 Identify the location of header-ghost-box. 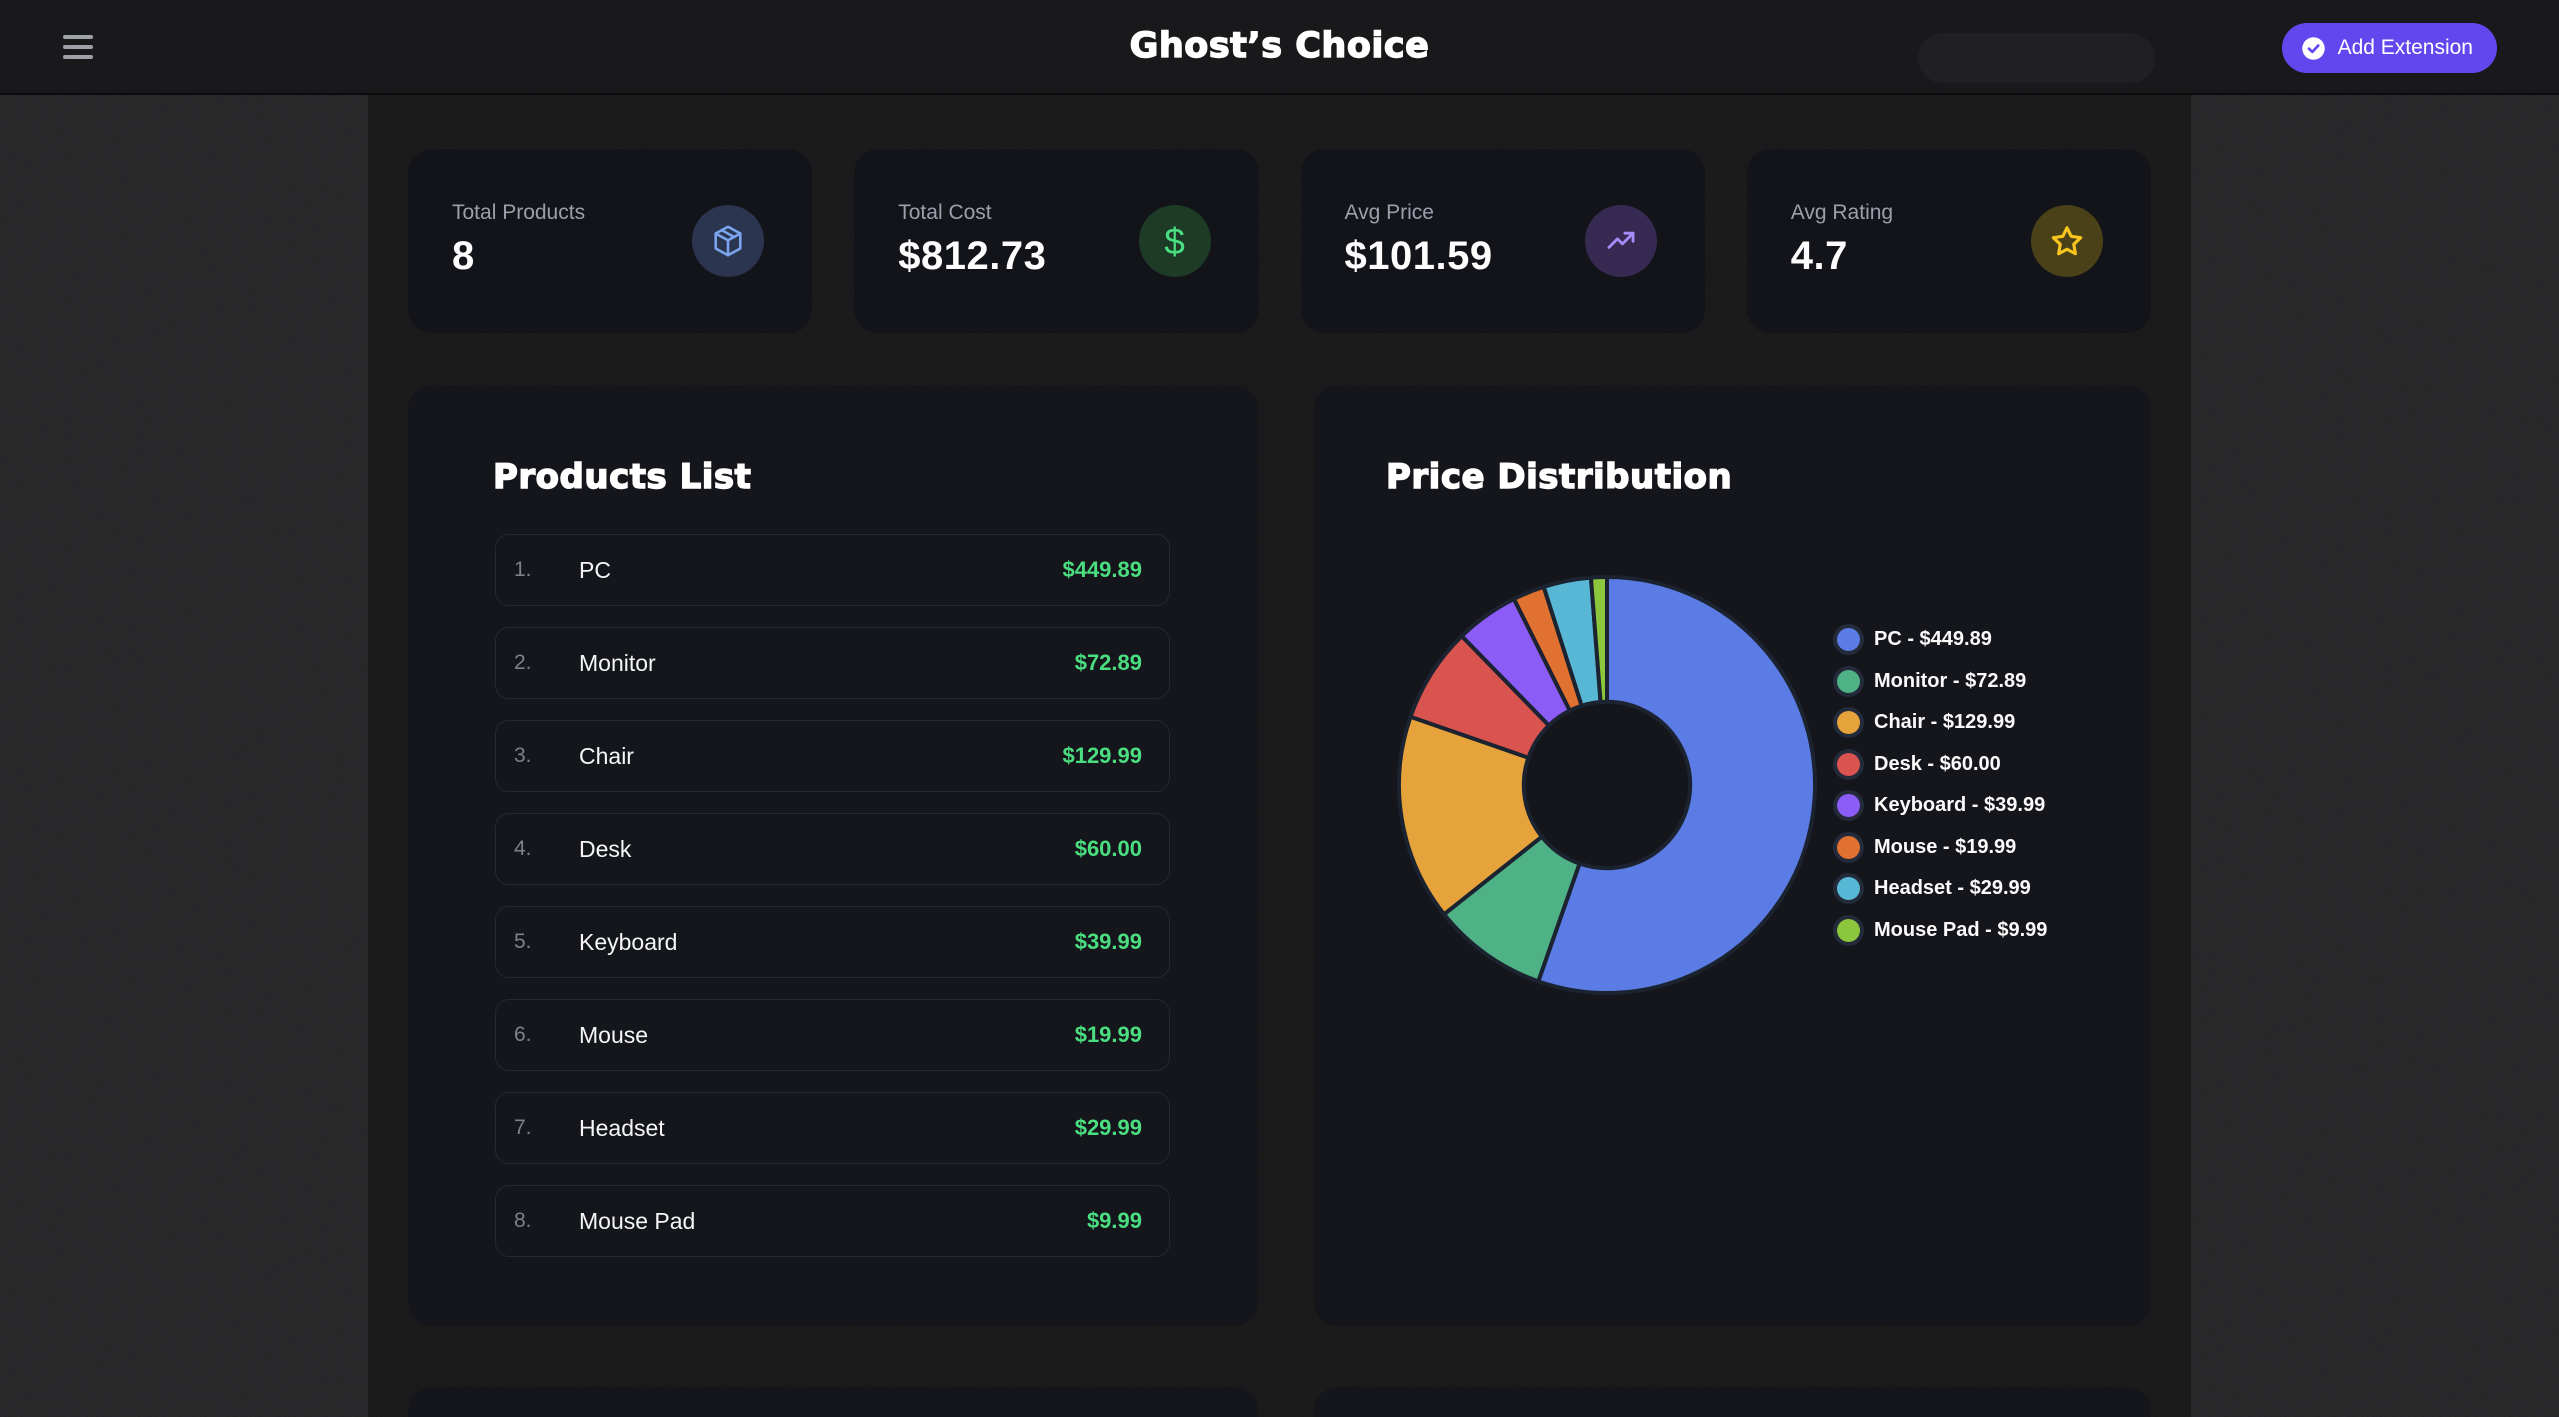
(2036, 58).